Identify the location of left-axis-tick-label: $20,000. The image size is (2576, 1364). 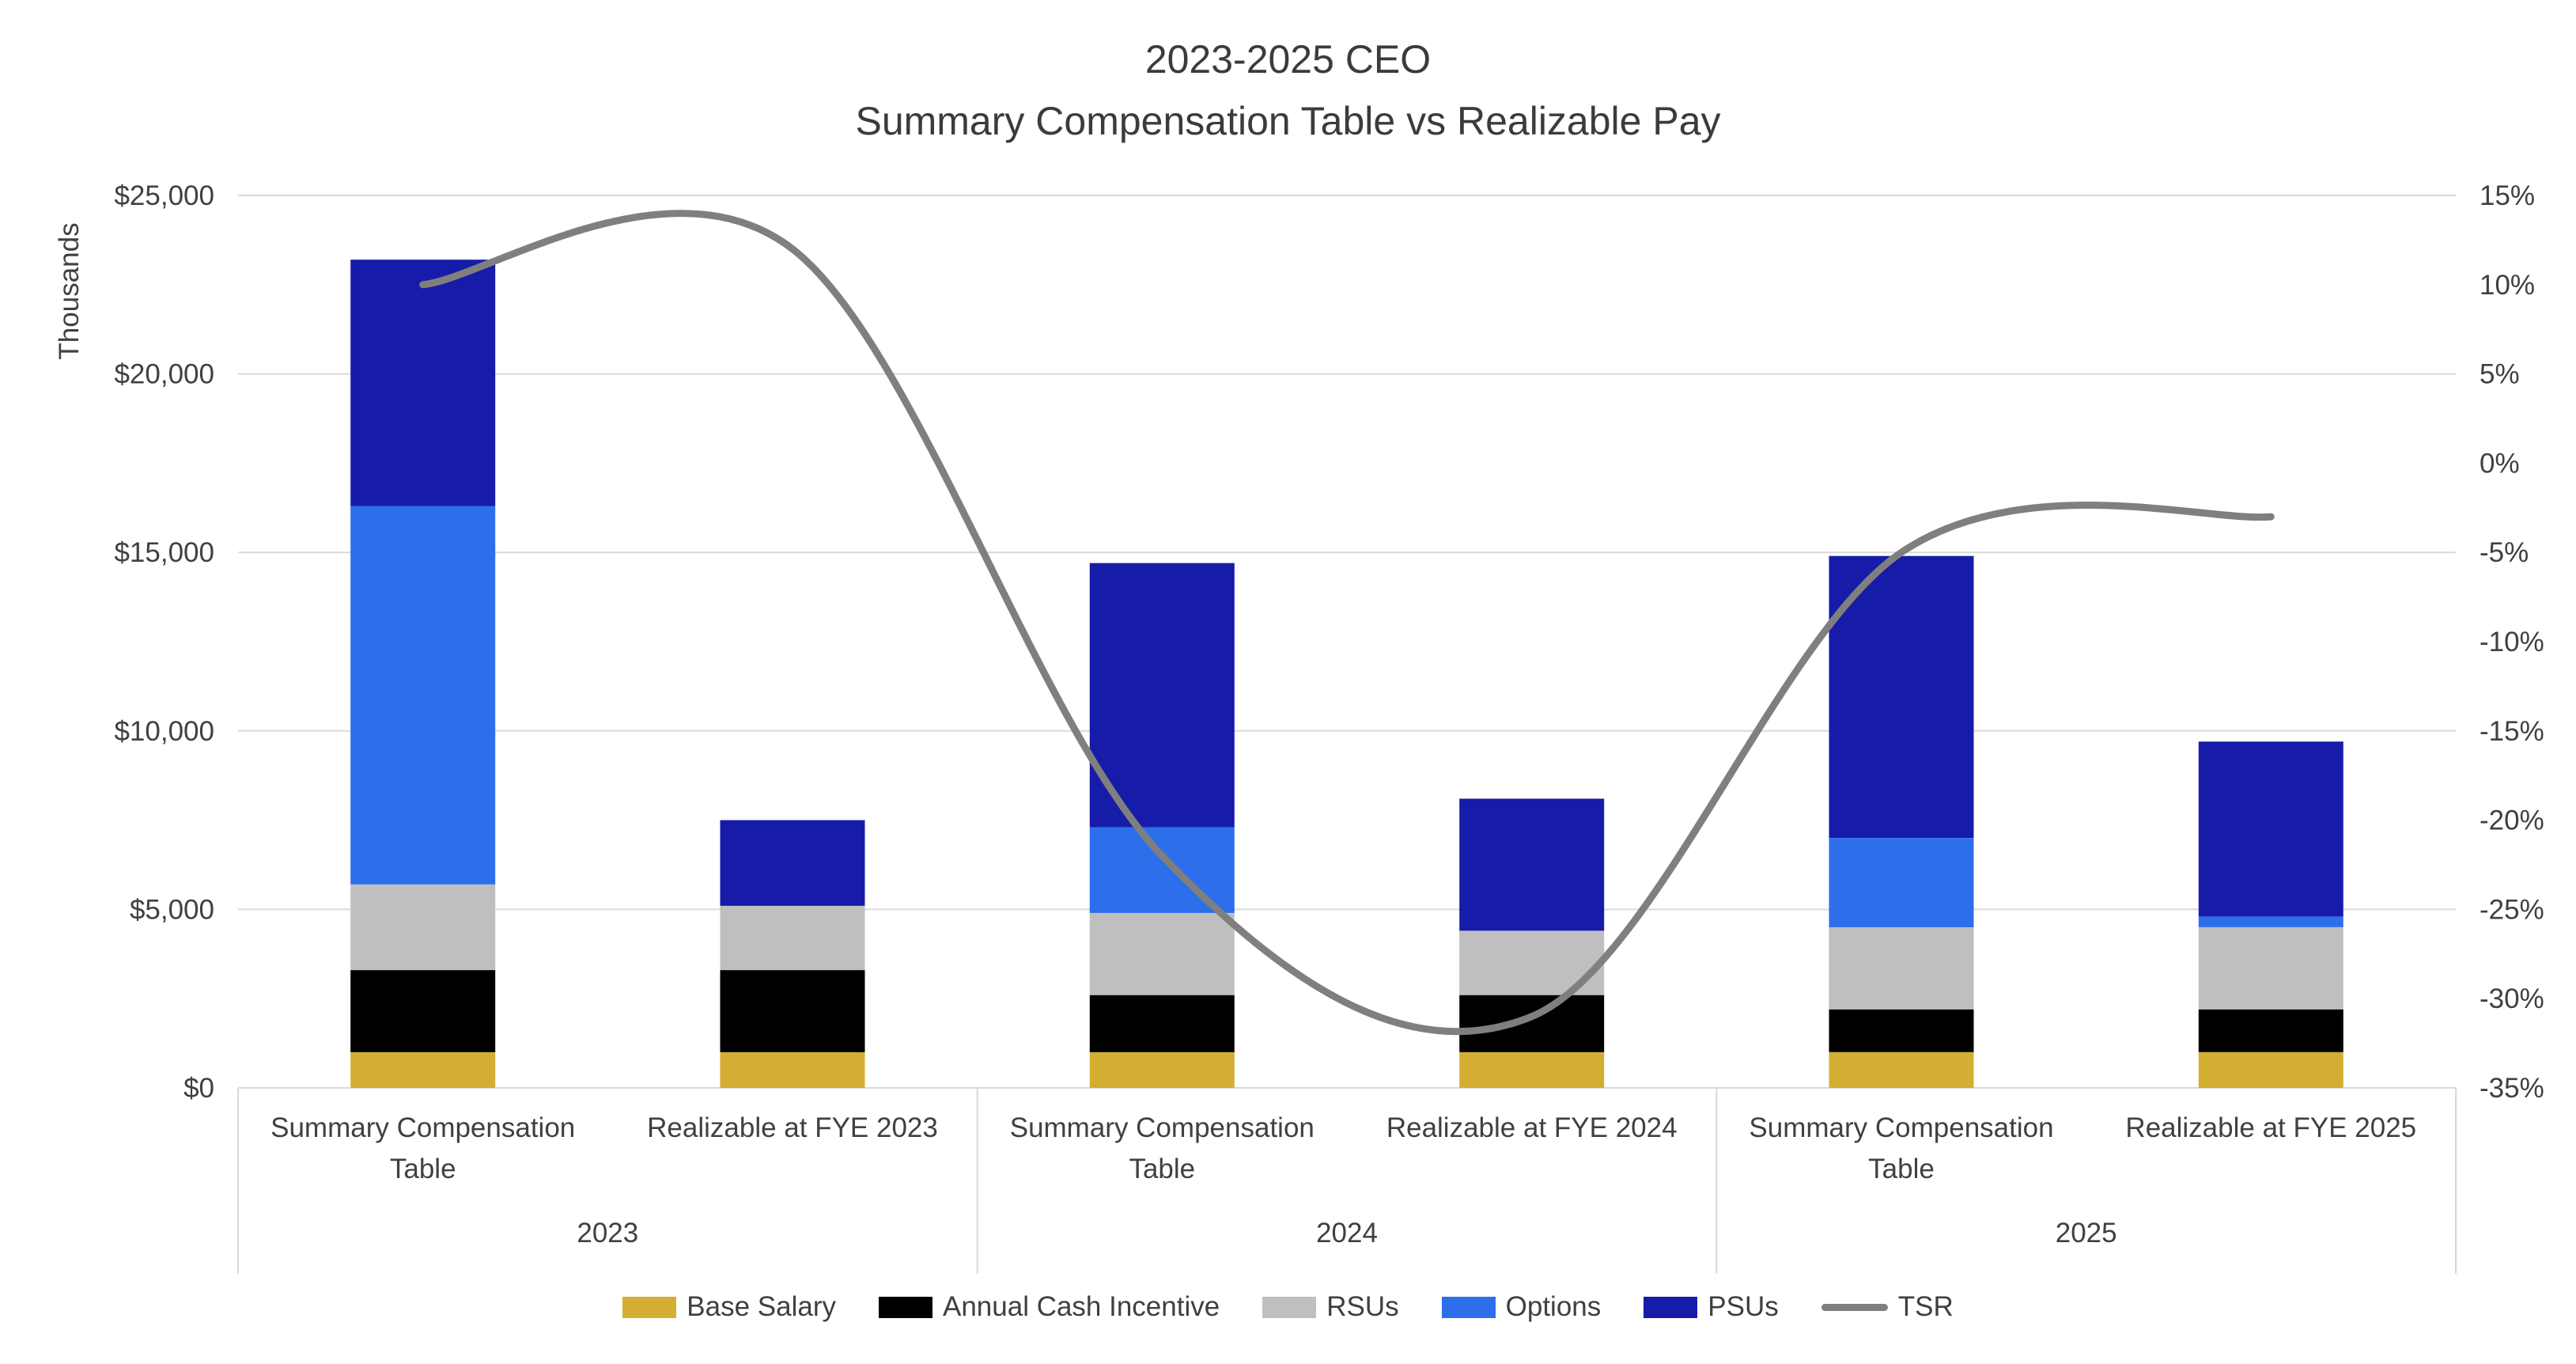
(164, 374).